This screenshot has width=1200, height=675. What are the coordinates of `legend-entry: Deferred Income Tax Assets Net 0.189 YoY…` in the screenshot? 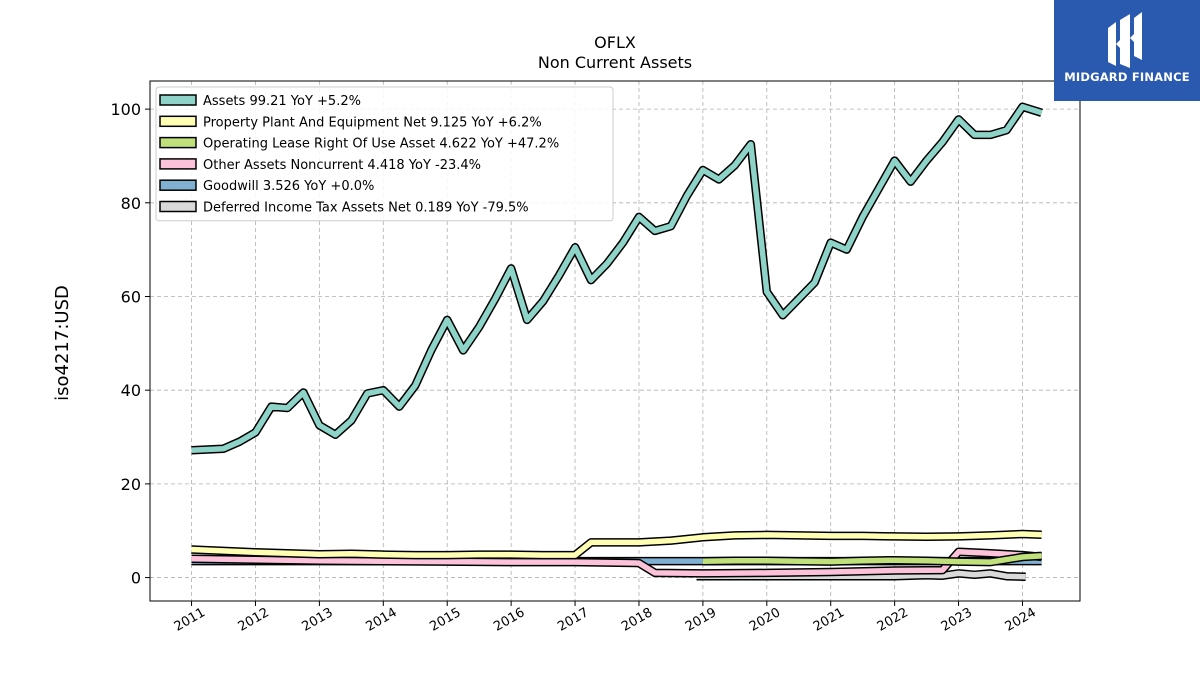 It's located at (366, 208).